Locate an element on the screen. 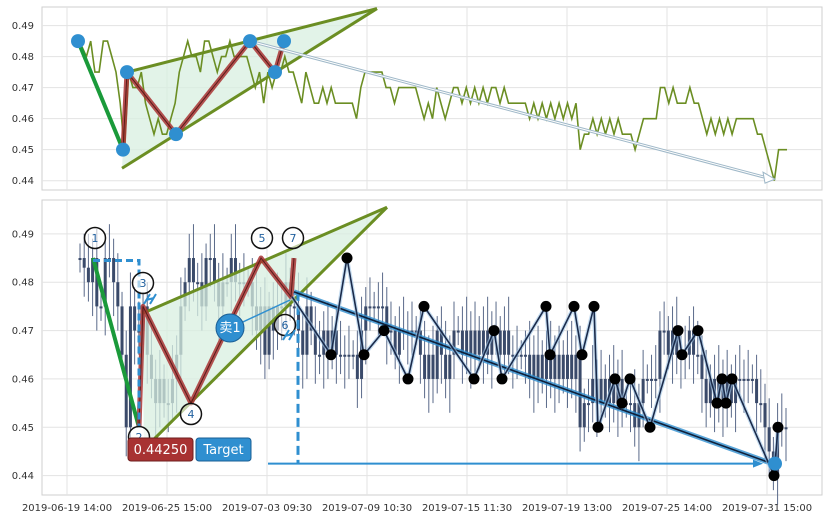  top-pattern-lower-edge is located at coordinates (249, 88).